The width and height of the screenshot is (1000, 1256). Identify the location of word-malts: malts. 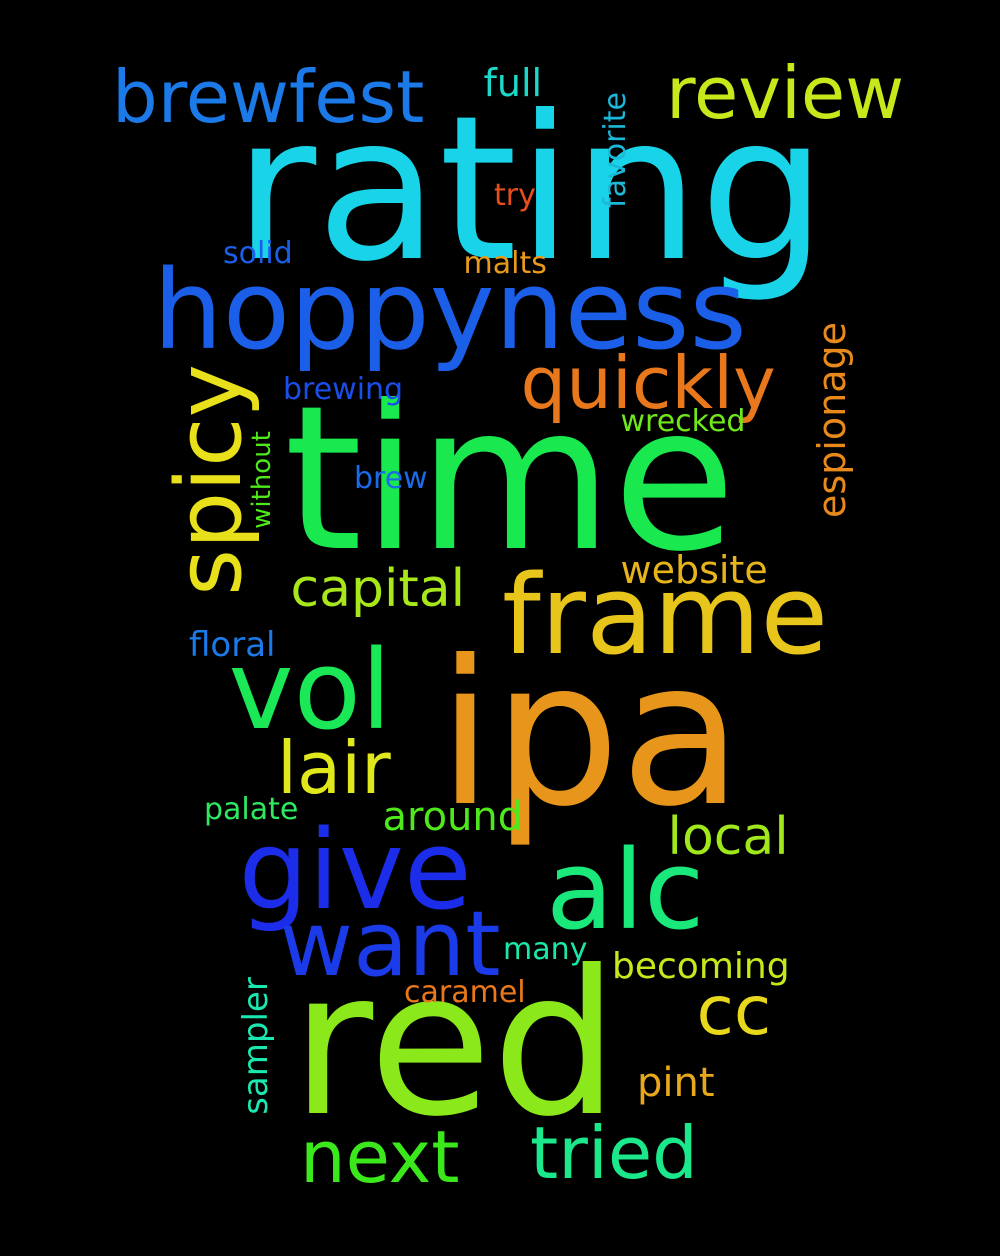
(505, 263).